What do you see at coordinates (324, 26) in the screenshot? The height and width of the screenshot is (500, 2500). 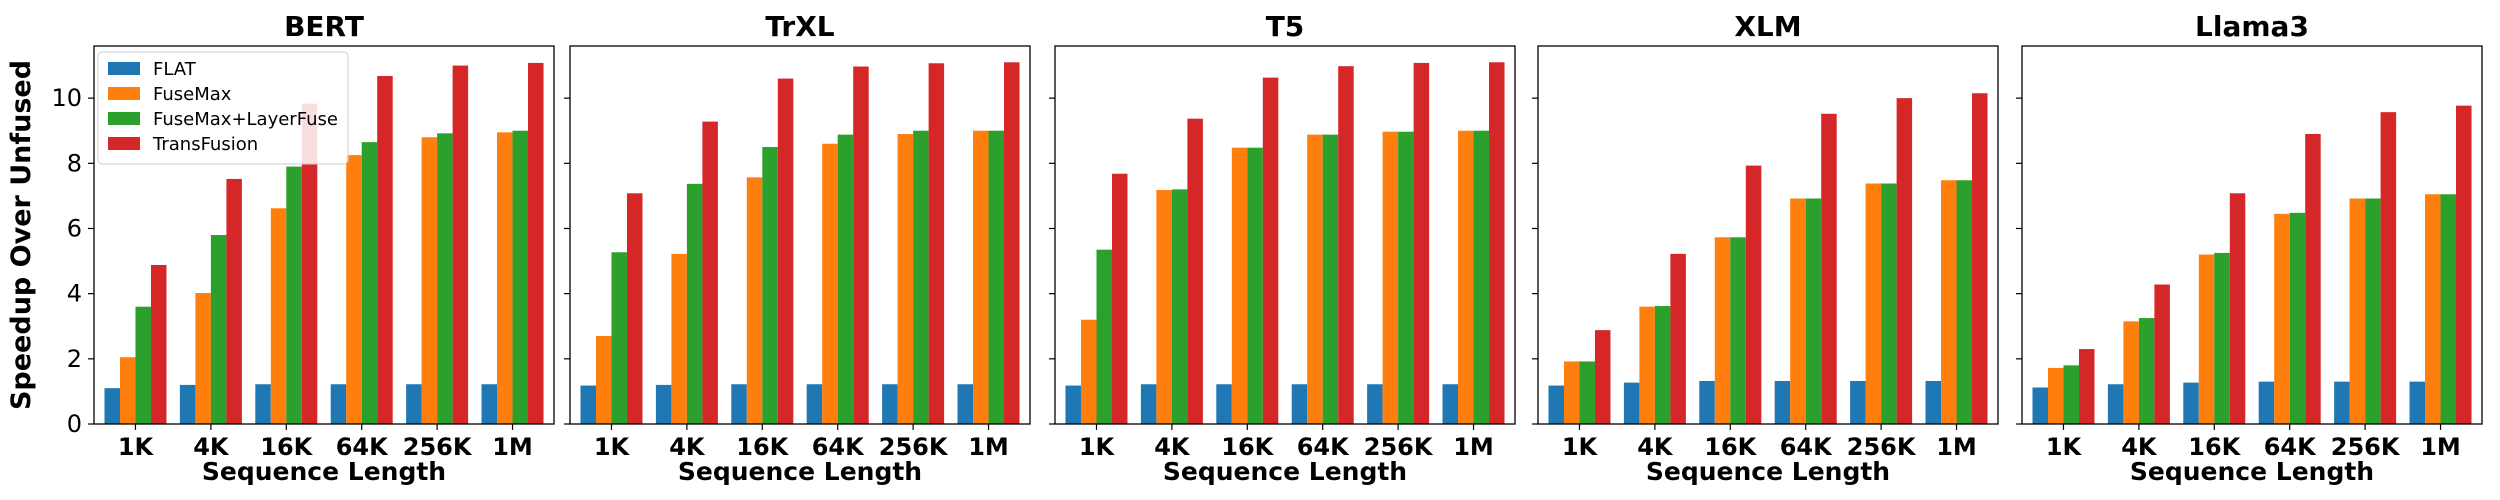 I see `panel-title: BERT` at bounding box center [324, 26].